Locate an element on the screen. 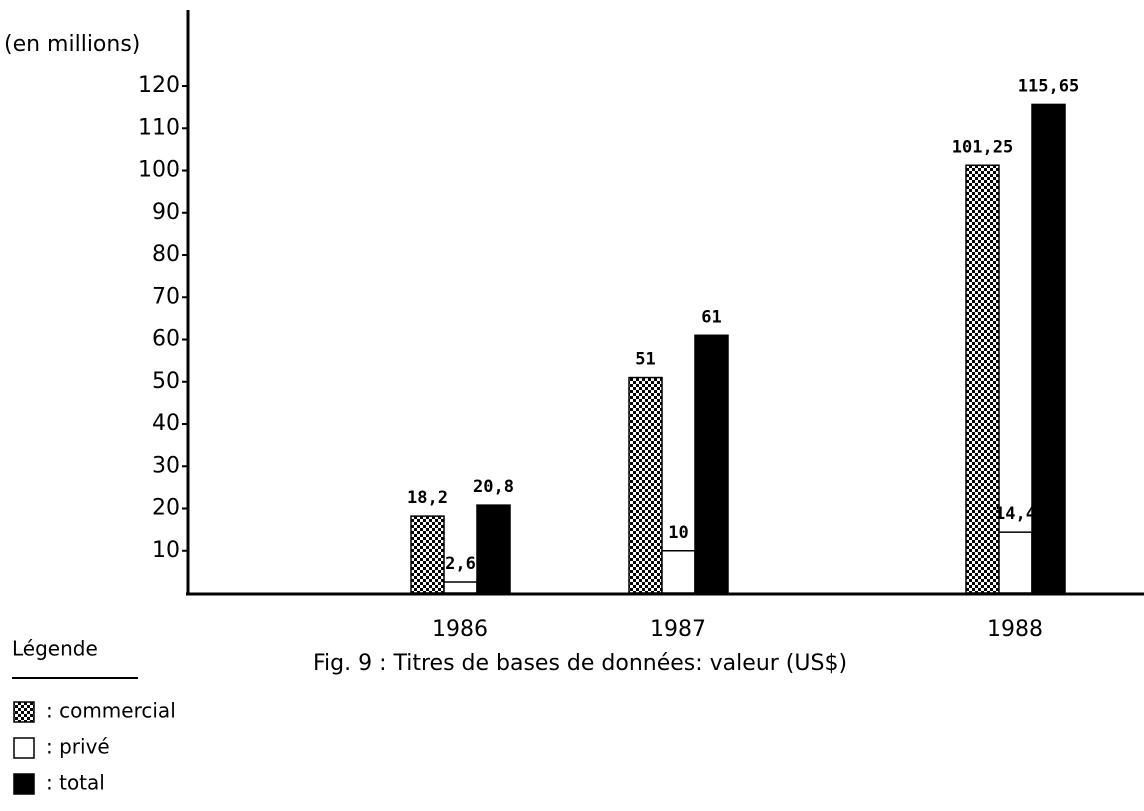 This screenshot has width=1144, height=811. value-label: 18,2 is located at coordinates (427, 498).